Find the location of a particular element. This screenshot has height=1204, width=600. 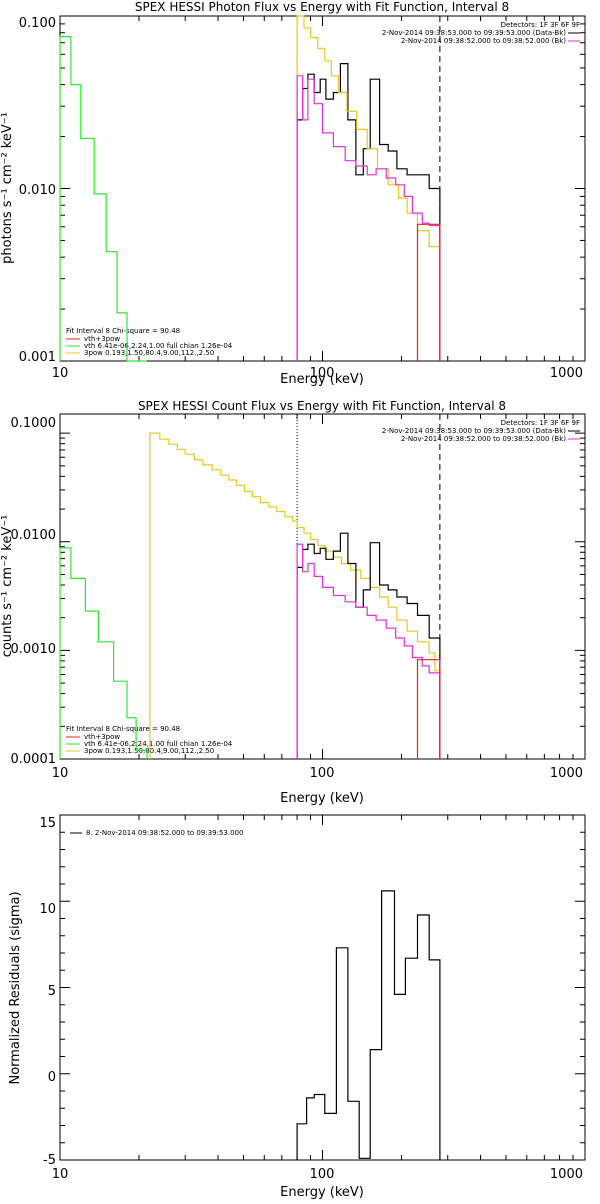

y-tick-label: 0.010 is located at coordinates (37, 190).